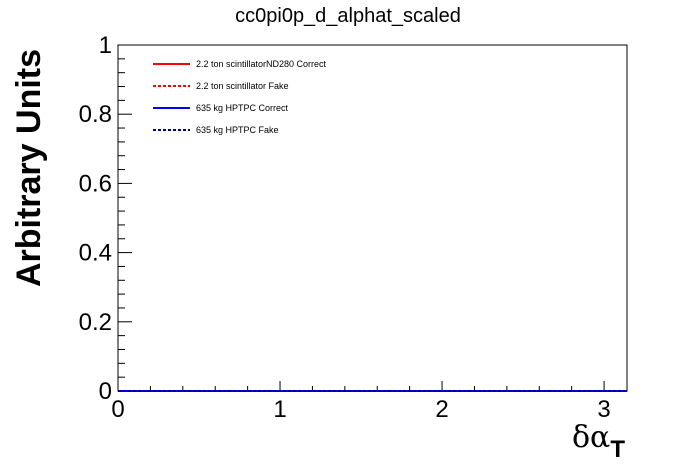 The image size is (696, 472). Describe the element at coordinates (360, 409) in the screenshot. I see `x-axis-tick-labels: 0 1 2 3` at that location.